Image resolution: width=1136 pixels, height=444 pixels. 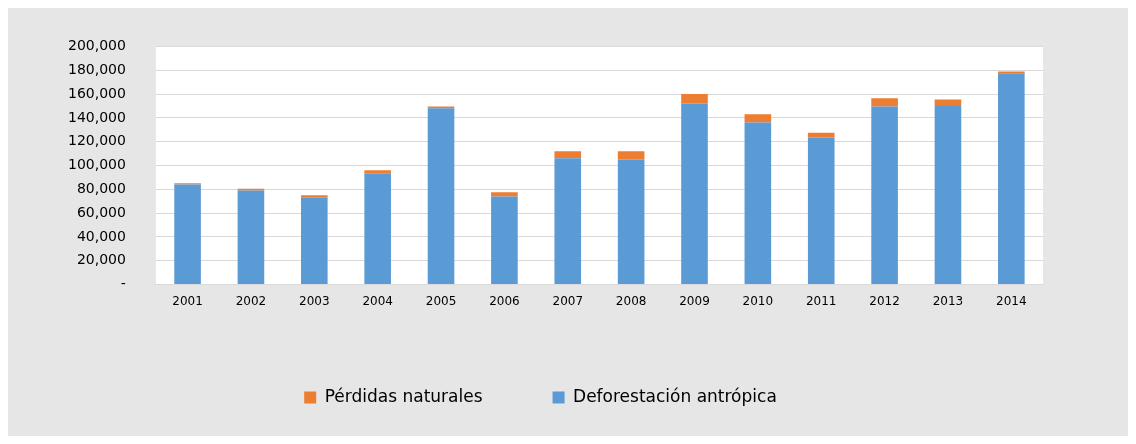 What do you see at coordinates (675, 395) in the screenshot?
I see `legend-label: Deforestación antrópica` at bounding box center [675, 395].